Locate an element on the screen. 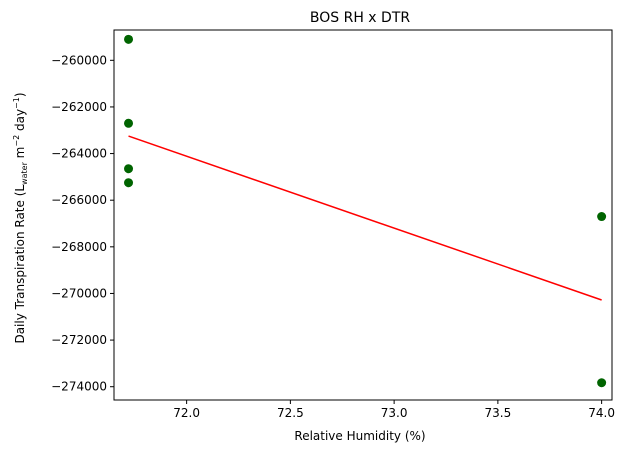 Image resolution: width=617 pixels, height=453 pixels. y-tick-label: −272000 is located at coordinates (79, 340).